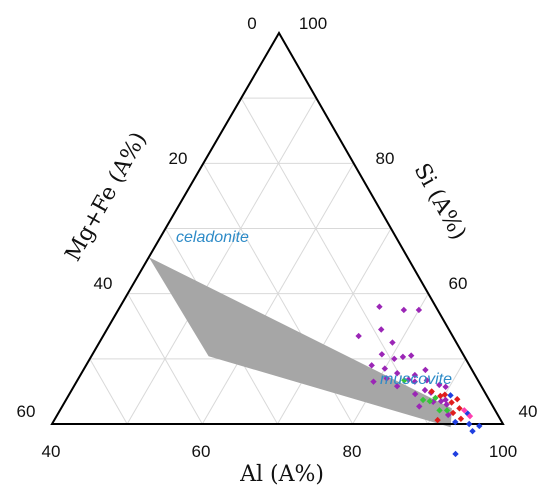  Describe the element at coordinates (51, 451) in the screenshot. I see `al-tick-40: 40` at that location.